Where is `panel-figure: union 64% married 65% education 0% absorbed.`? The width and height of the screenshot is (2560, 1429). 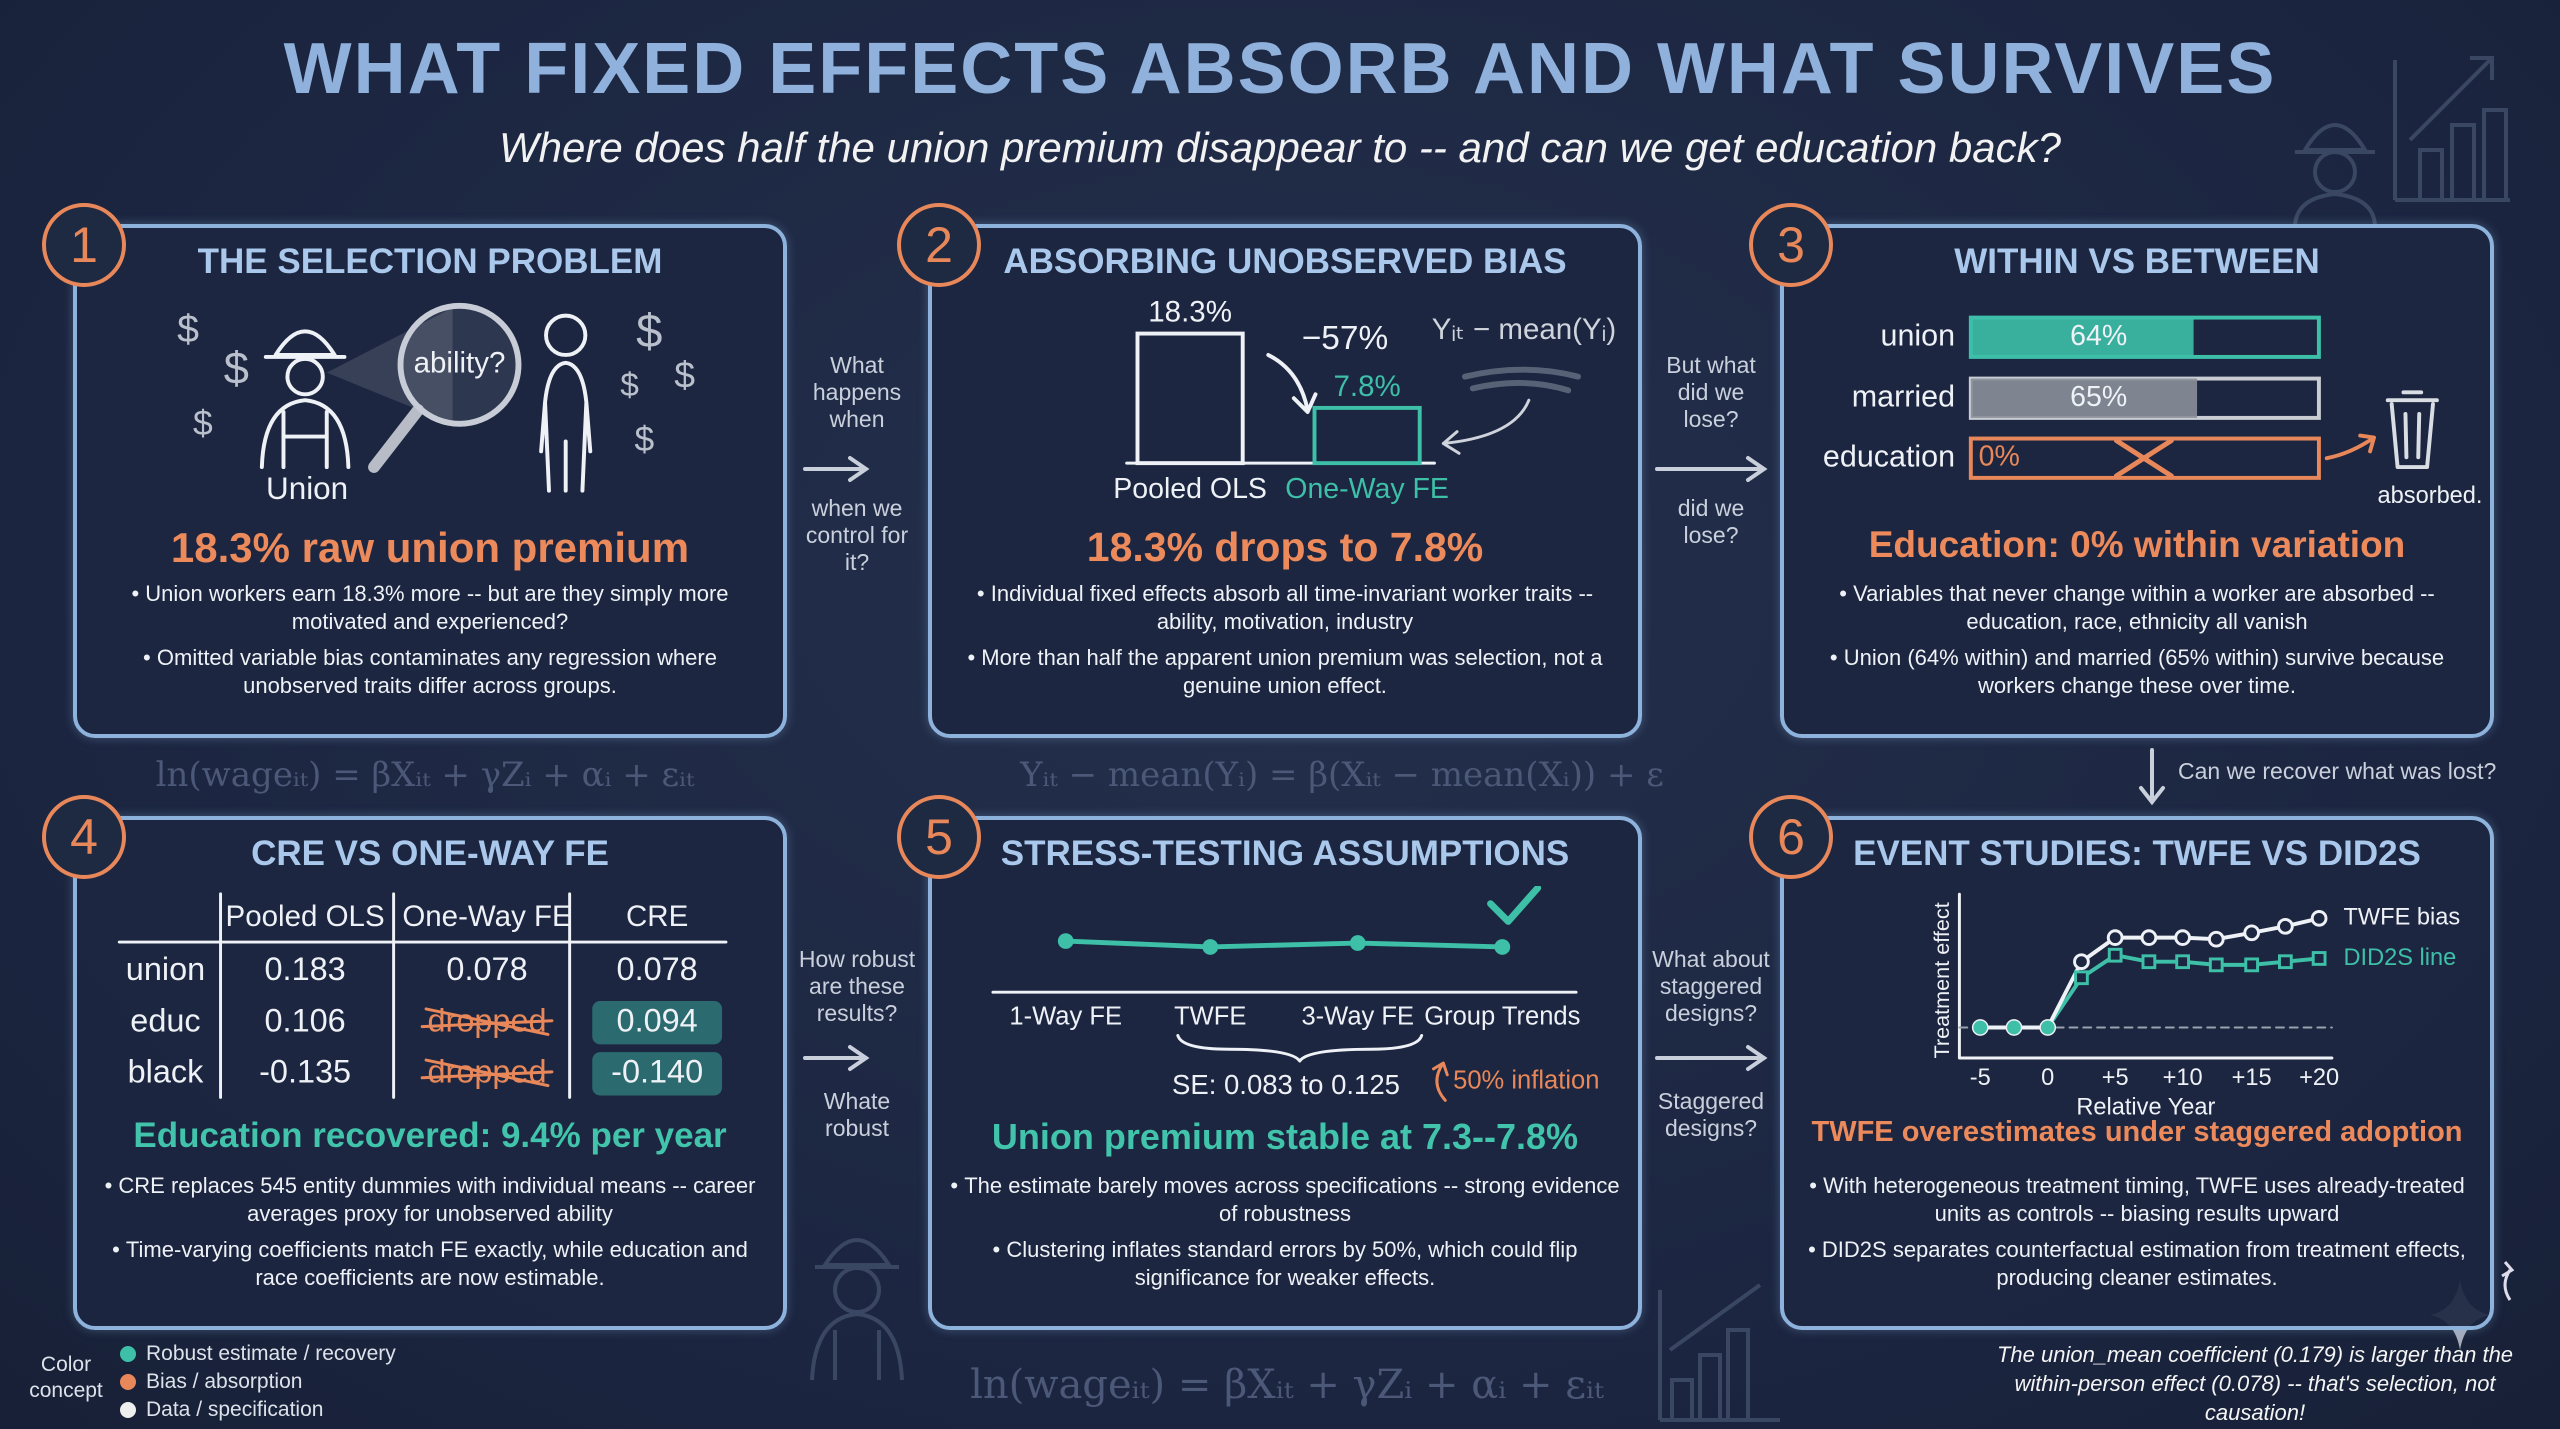 panel-figure: union 64% married 65% education 0% absorbed. is located at coordinates (2153, 412).